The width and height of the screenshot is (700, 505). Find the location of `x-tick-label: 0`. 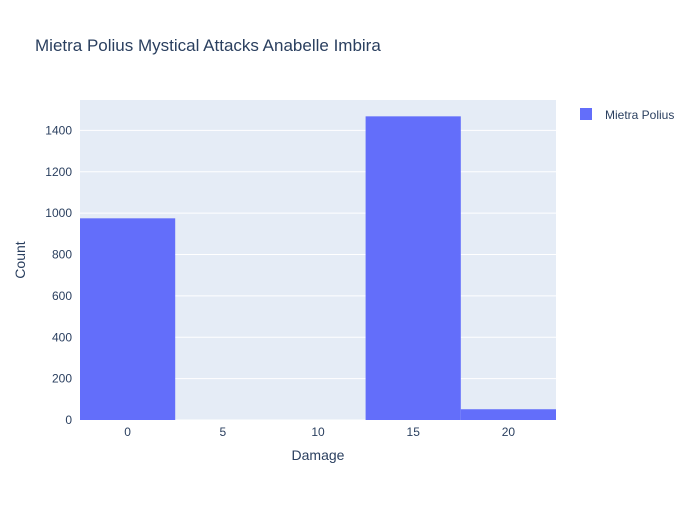

x-tick-label: 0 is located at coordinates (127, 432).